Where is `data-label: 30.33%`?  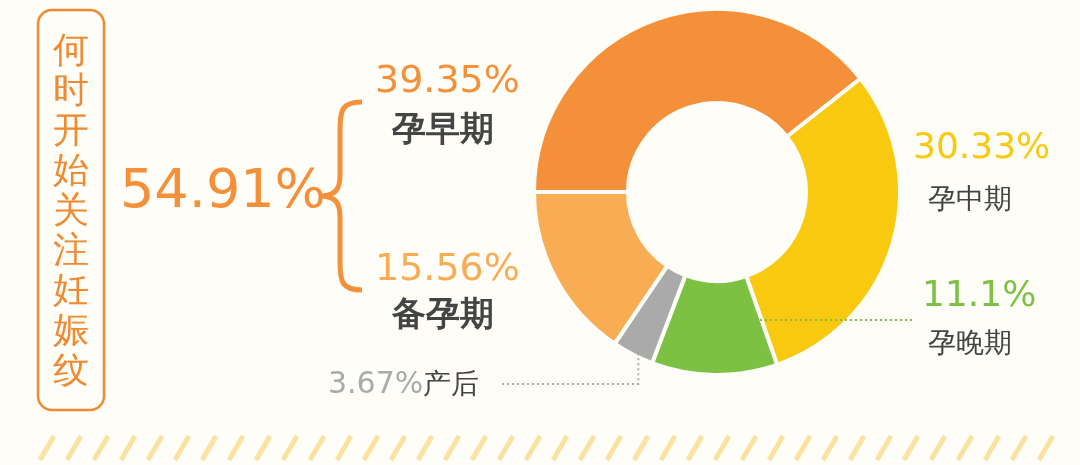
data-label: 30.33% is located at coordinates (982, 145).